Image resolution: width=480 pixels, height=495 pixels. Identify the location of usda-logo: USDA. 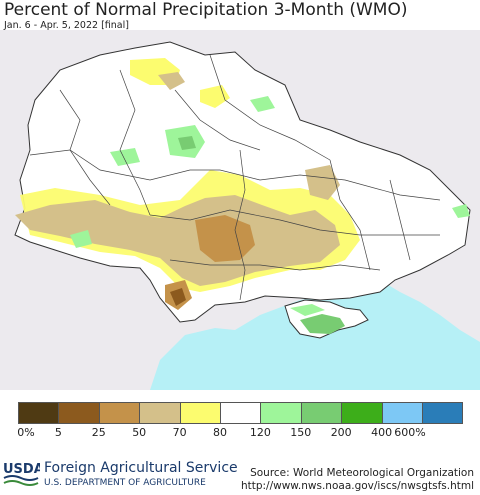
(21, 474).